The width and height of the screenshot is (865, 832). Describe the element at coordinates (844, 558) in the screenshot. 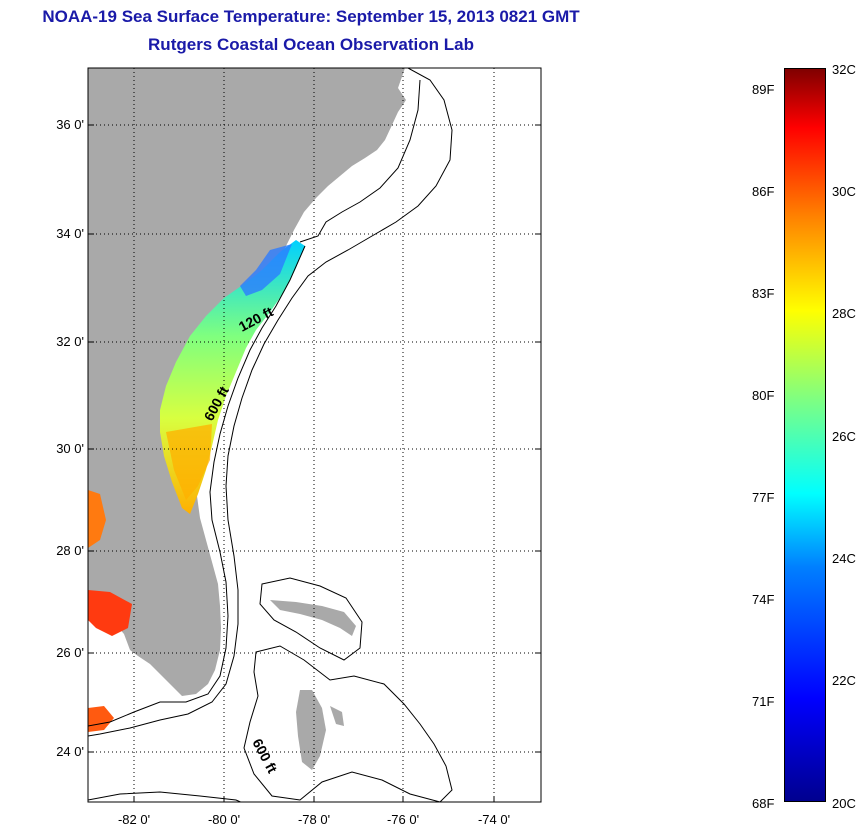

I see `colorbar-celsius-label: 24C` at that location.